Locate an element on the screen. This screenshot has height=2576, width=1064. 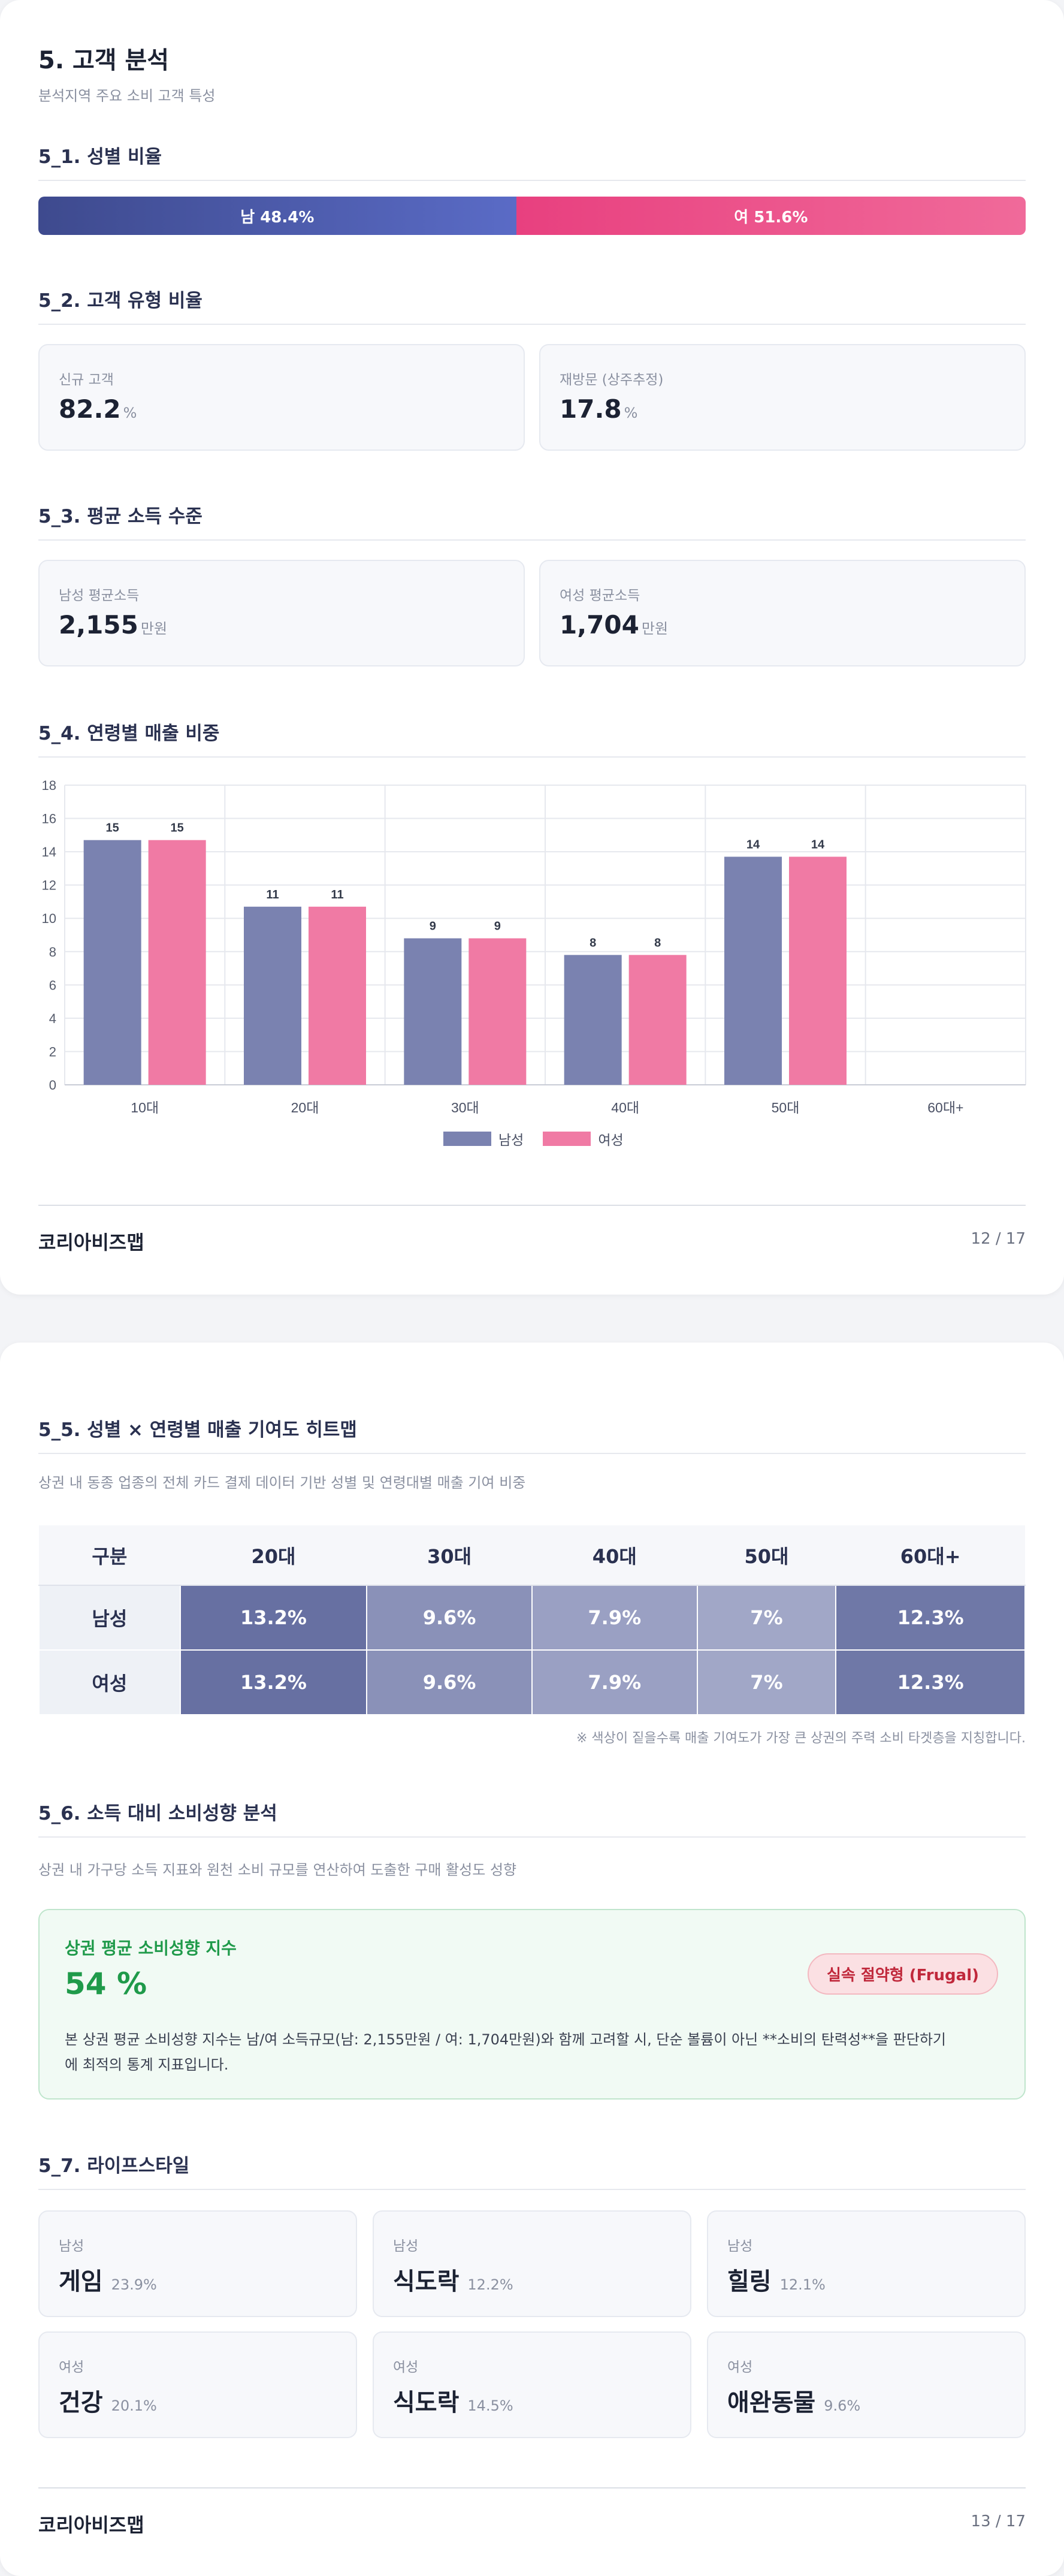
heatmap-row-female: 여성 13.2% 9.6% 7.9% 7% 12.3% is located at coordinates (532, 1682).